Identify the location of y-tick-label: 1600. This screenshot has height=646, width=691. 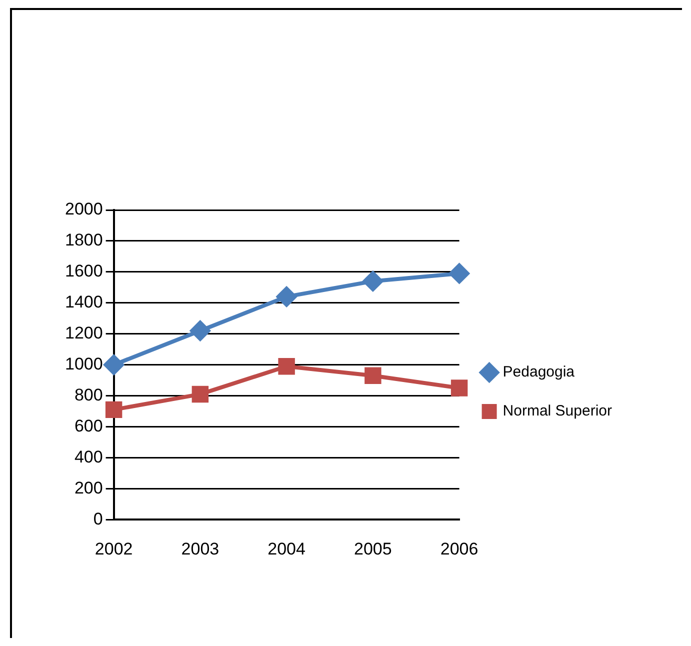
(83, 271).